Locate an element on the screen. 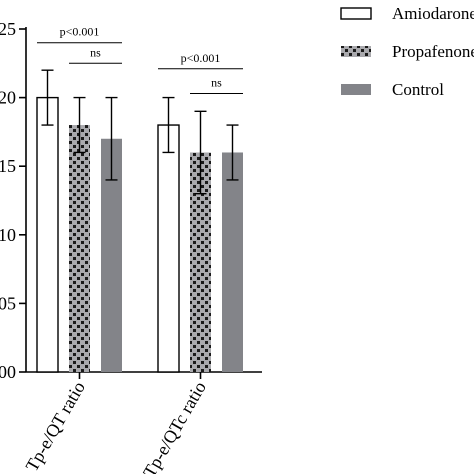 The image size is (474, 474). significance-annotations: p<0.001 ns p<0.001 ns is located at coordinates (140, 59).